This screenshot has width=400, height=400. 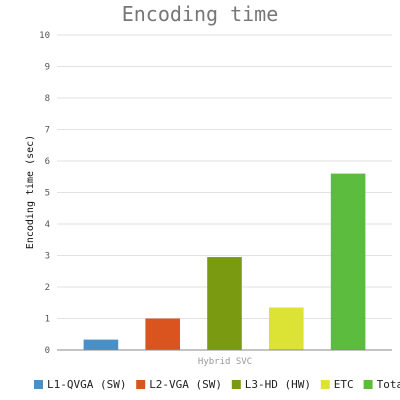 I want to click on legend-label: L2-VGA (SW), so click(x=185, y=384).